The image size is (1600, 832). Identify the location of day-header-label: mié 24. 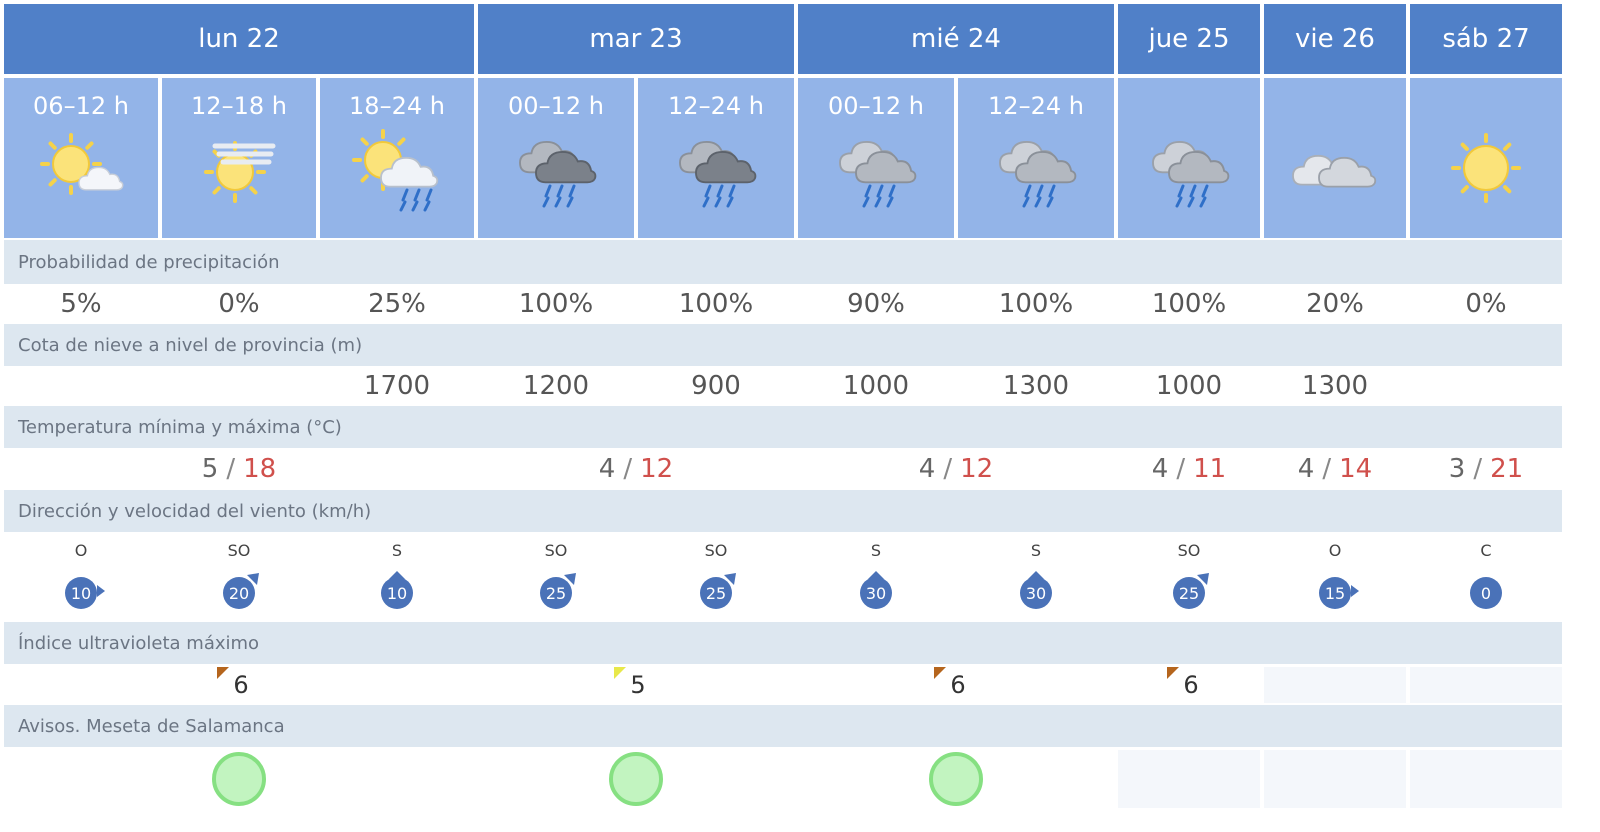
(956, 39).